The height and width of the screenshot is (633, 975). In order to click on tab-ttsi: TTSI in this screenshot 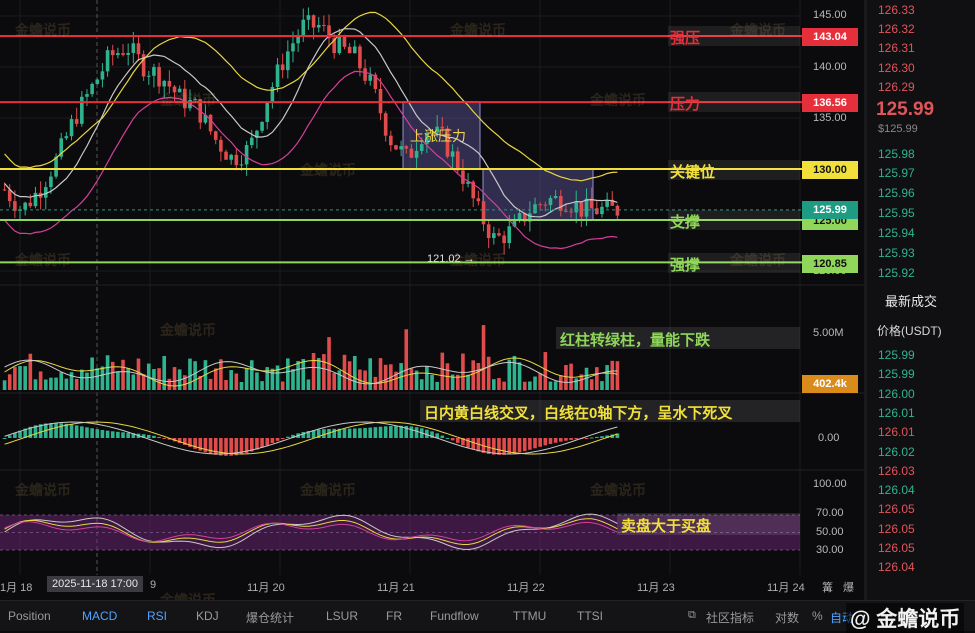, I will do `click(590, 616)`.